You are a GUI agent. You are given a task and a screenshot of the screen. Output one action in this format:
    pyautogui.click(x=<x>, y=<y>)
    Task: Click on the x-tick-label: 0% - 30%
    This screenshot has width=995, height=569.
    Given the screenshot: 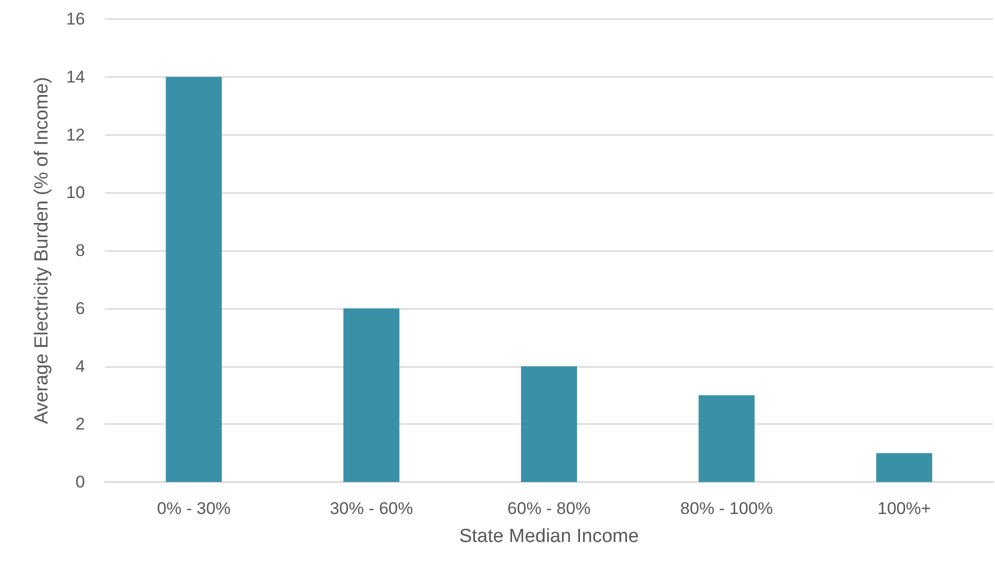 What is the action you would take?
    pyautogui.click(x=193, y=508)
    